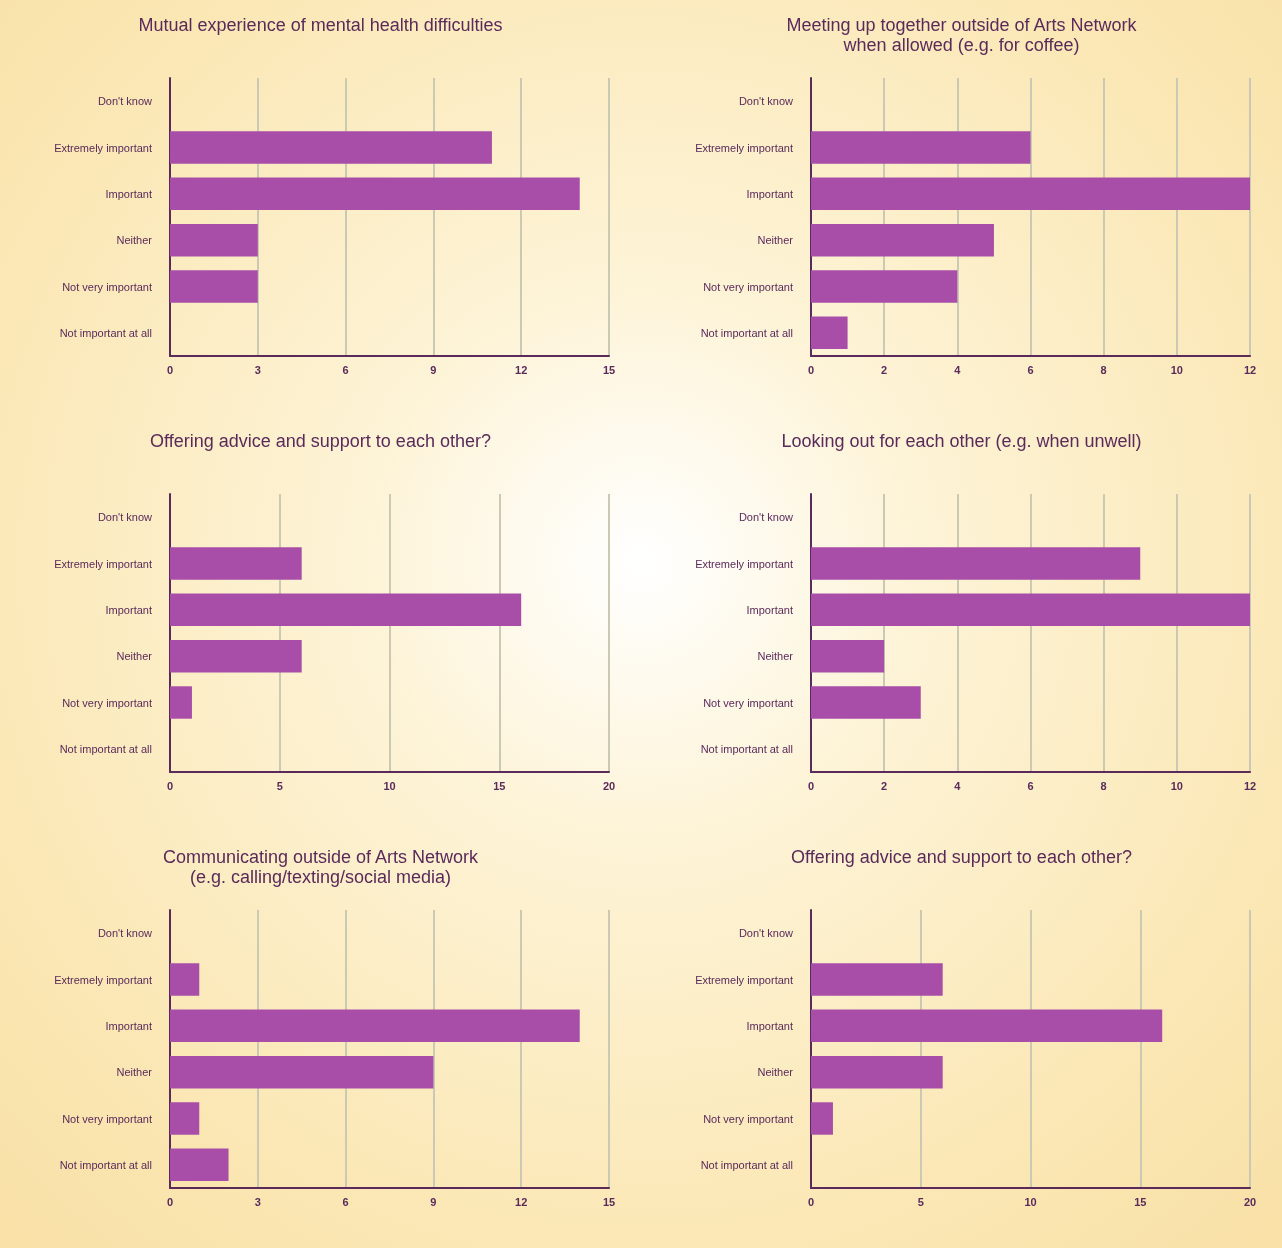 The height and width of the screenshot is (1248, 1282). Describe the element at coordinates (320, 25) in the screenshot. I see `chart-title: Mutual experience of mental health difficulties` at that location.